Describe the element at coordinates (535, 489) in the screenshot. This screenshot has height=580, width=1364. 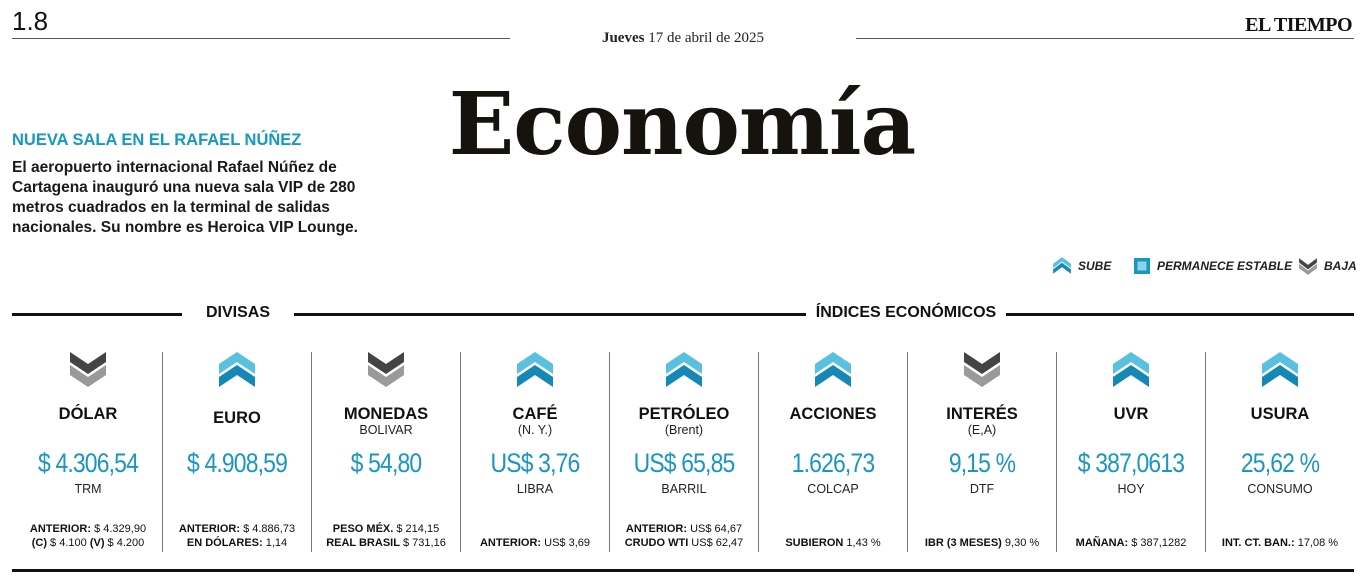
I see `indicator-unit: LIBRA` at that location.